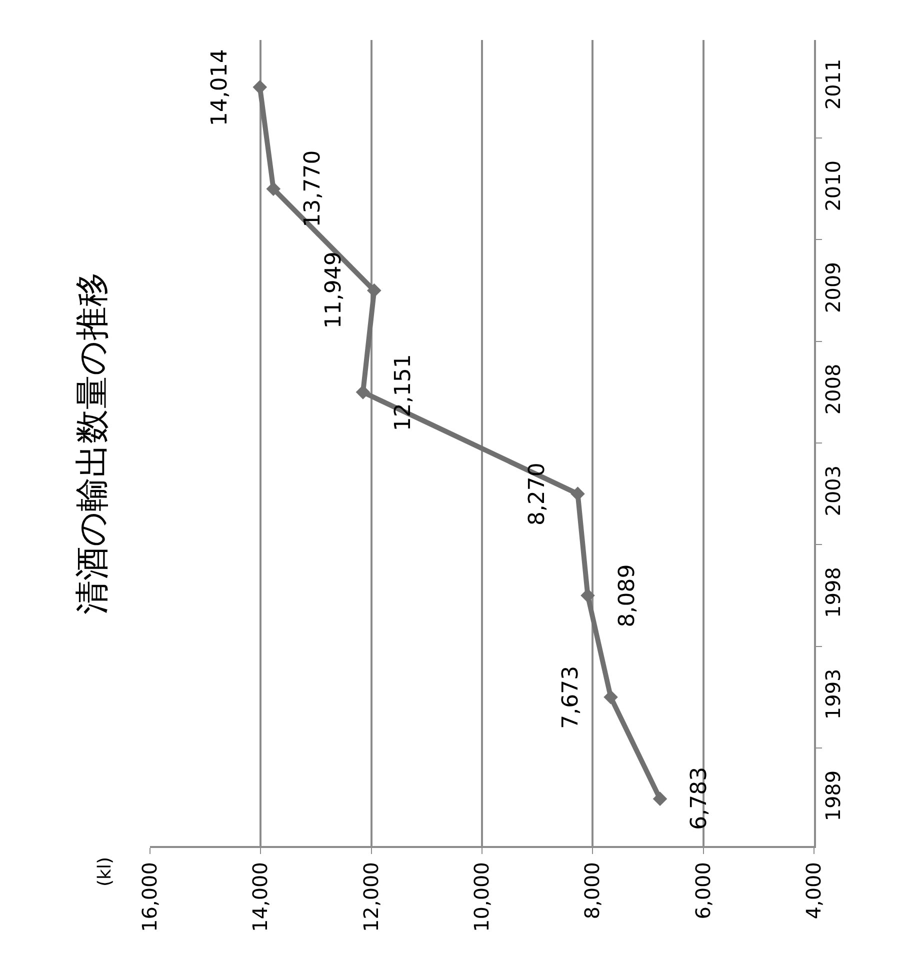  What do you see at coordinates (482, 897) in the screenshot?
I see `x-tick-label: 10,000` at bounding box center [482, 897].